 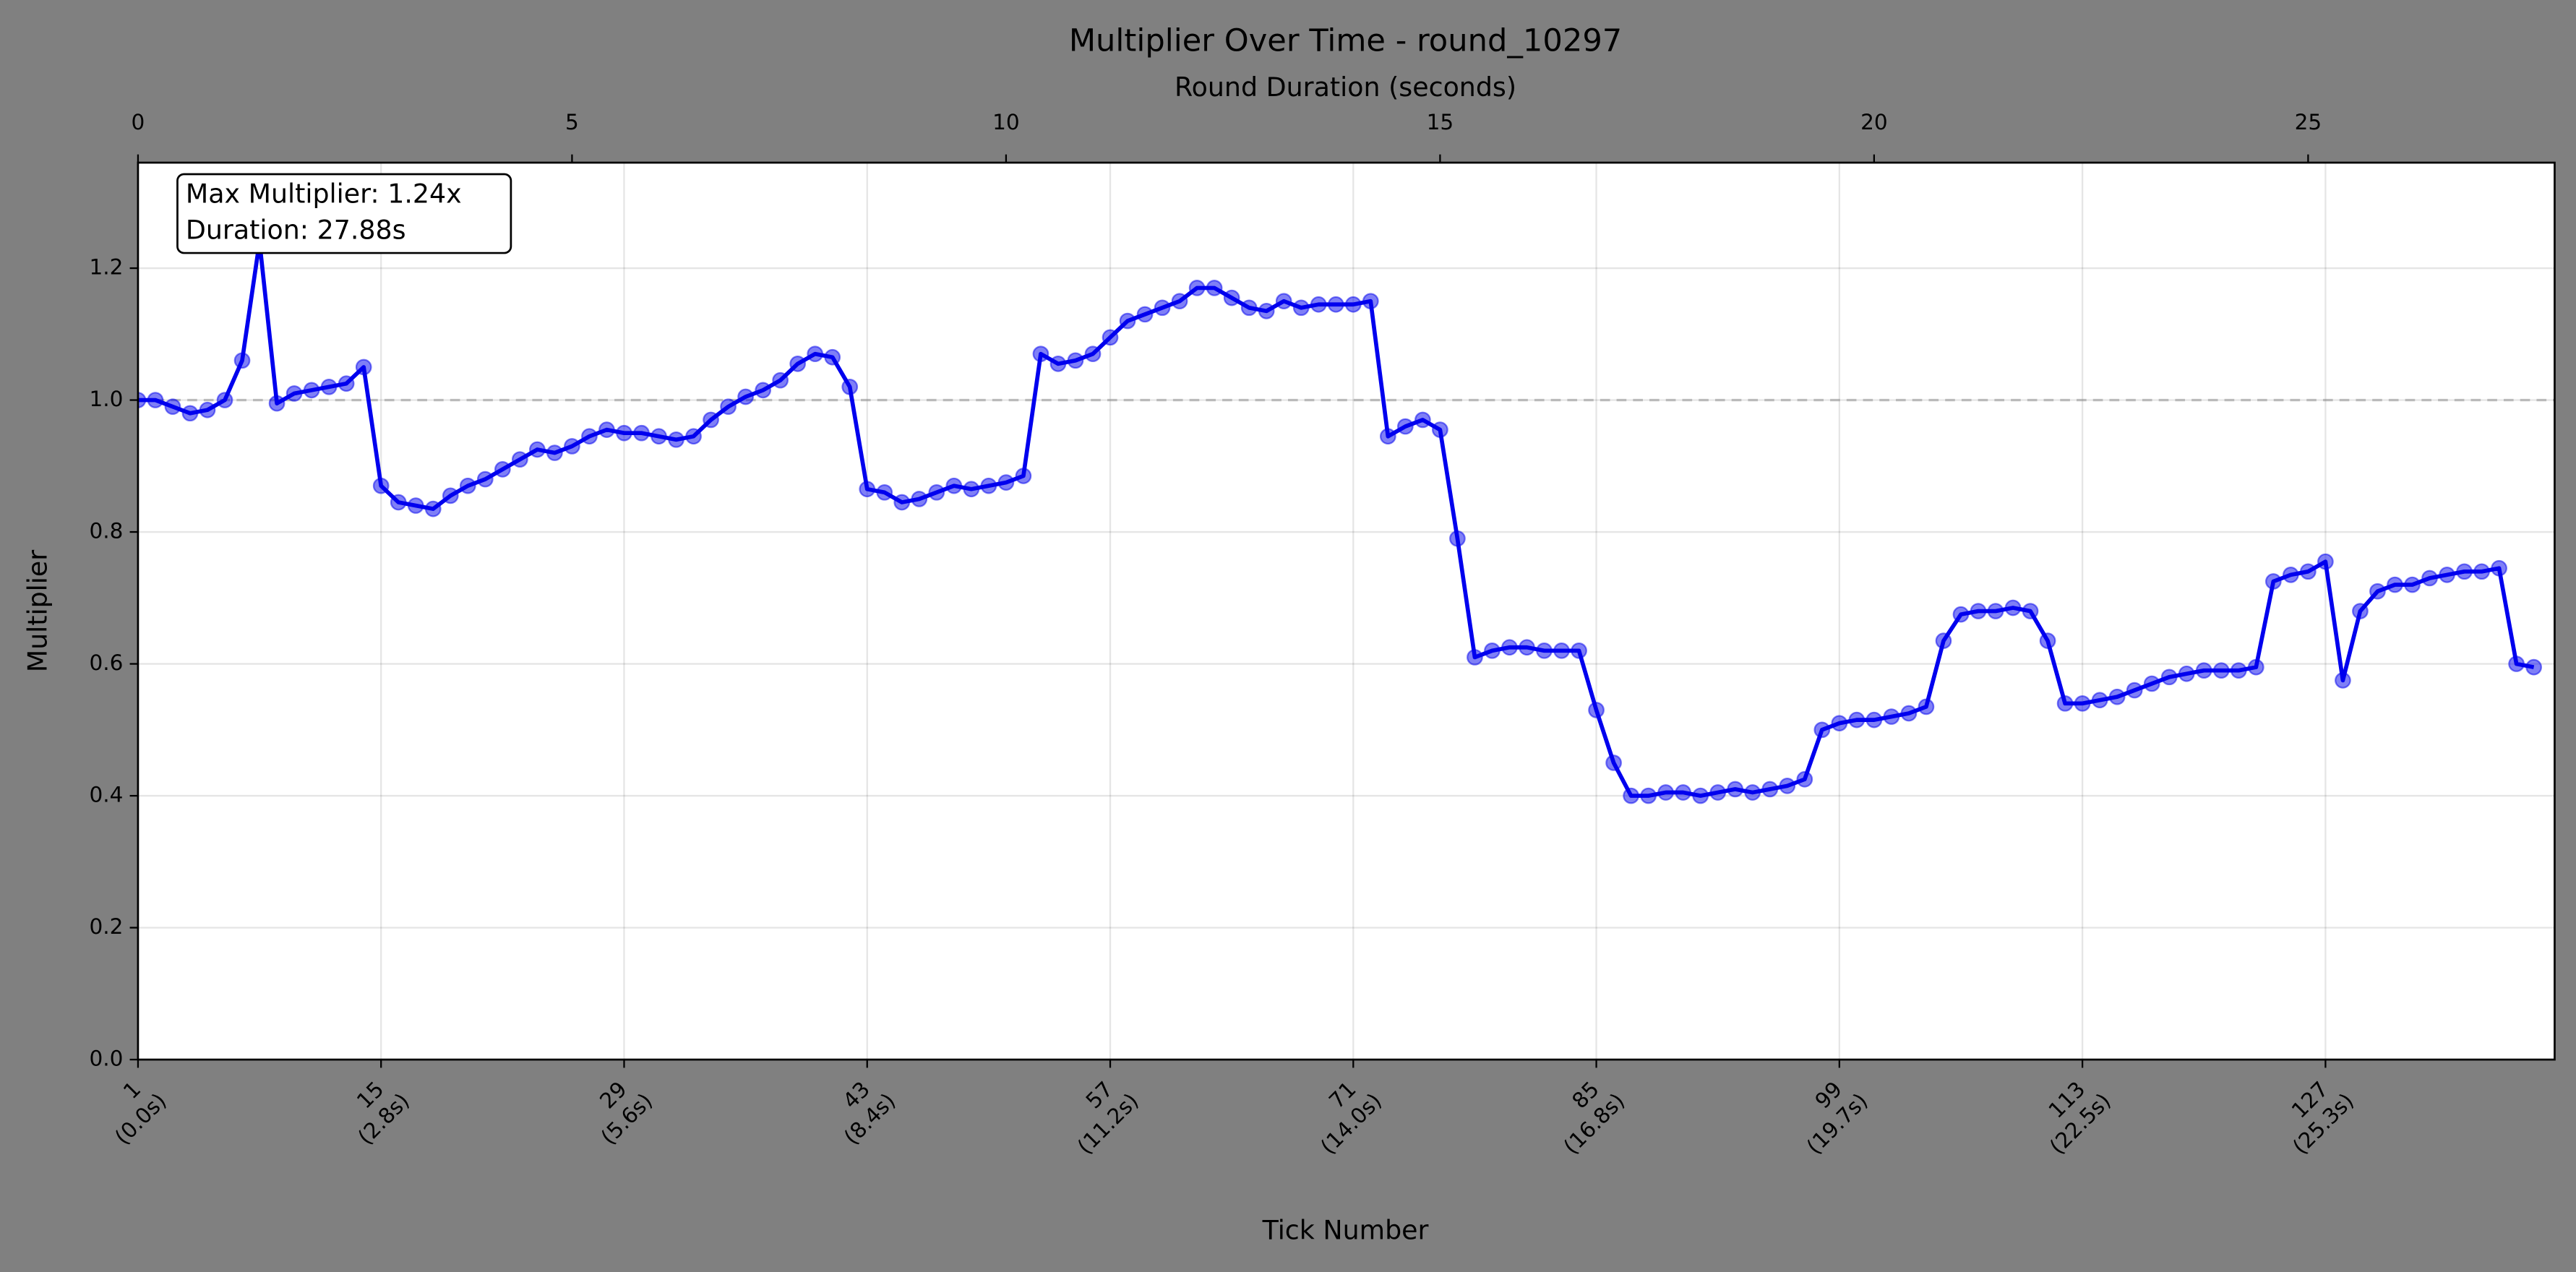 I want to click on annotation-box, so click(x=344, y=214).